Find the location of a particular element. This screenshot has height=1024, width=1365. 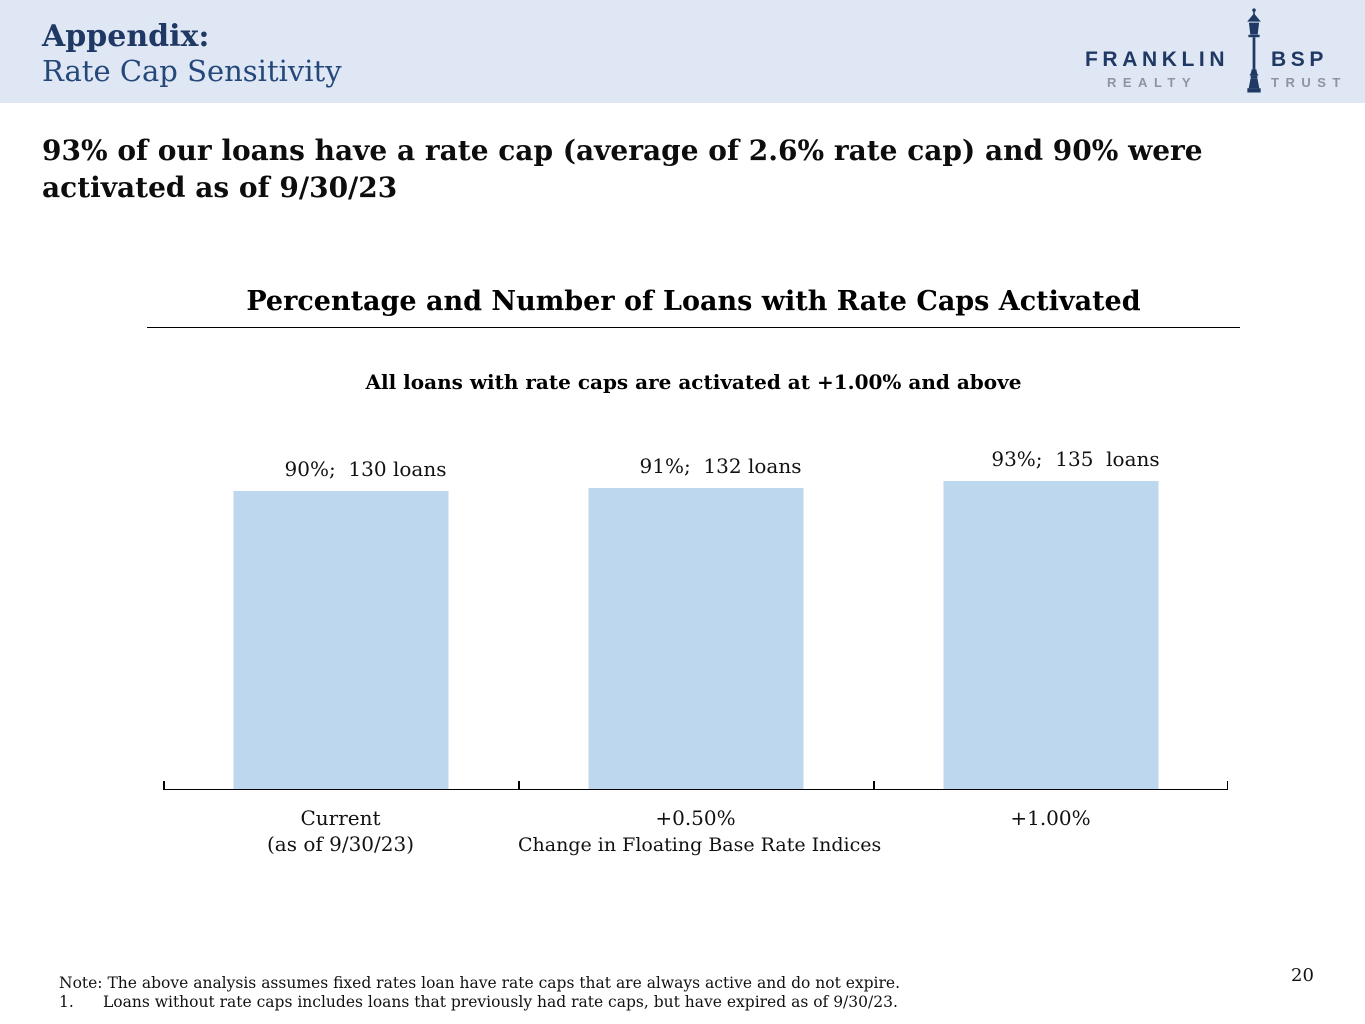

category-label-line: (as of 9/30/23) is located at coordinates (340, 844).